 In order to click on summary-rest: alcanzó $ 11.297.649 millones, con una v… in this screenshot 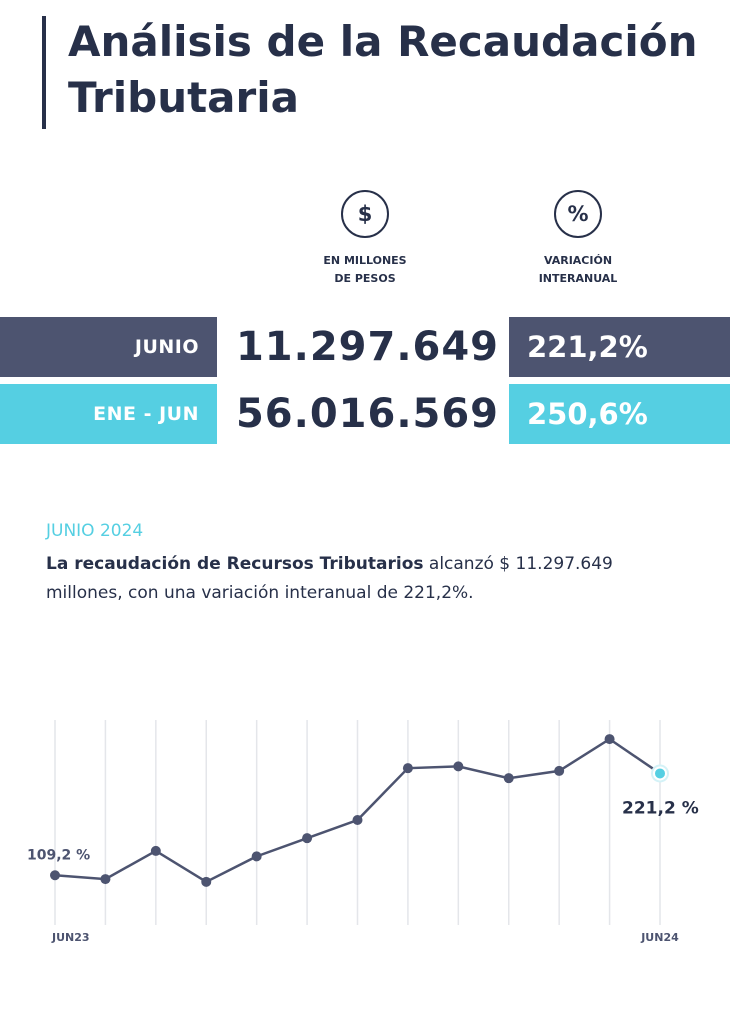, I will do `click(329, 578)`.